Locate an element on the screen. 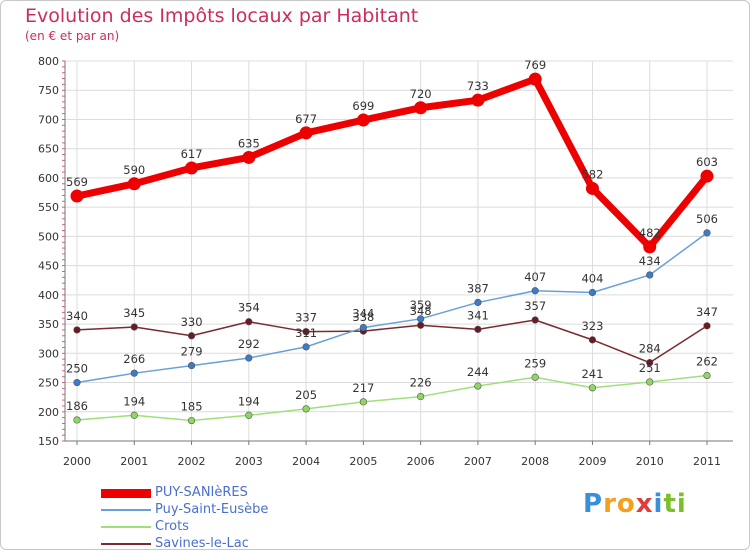  data-label: 354 is located at coordinates (249, 308).